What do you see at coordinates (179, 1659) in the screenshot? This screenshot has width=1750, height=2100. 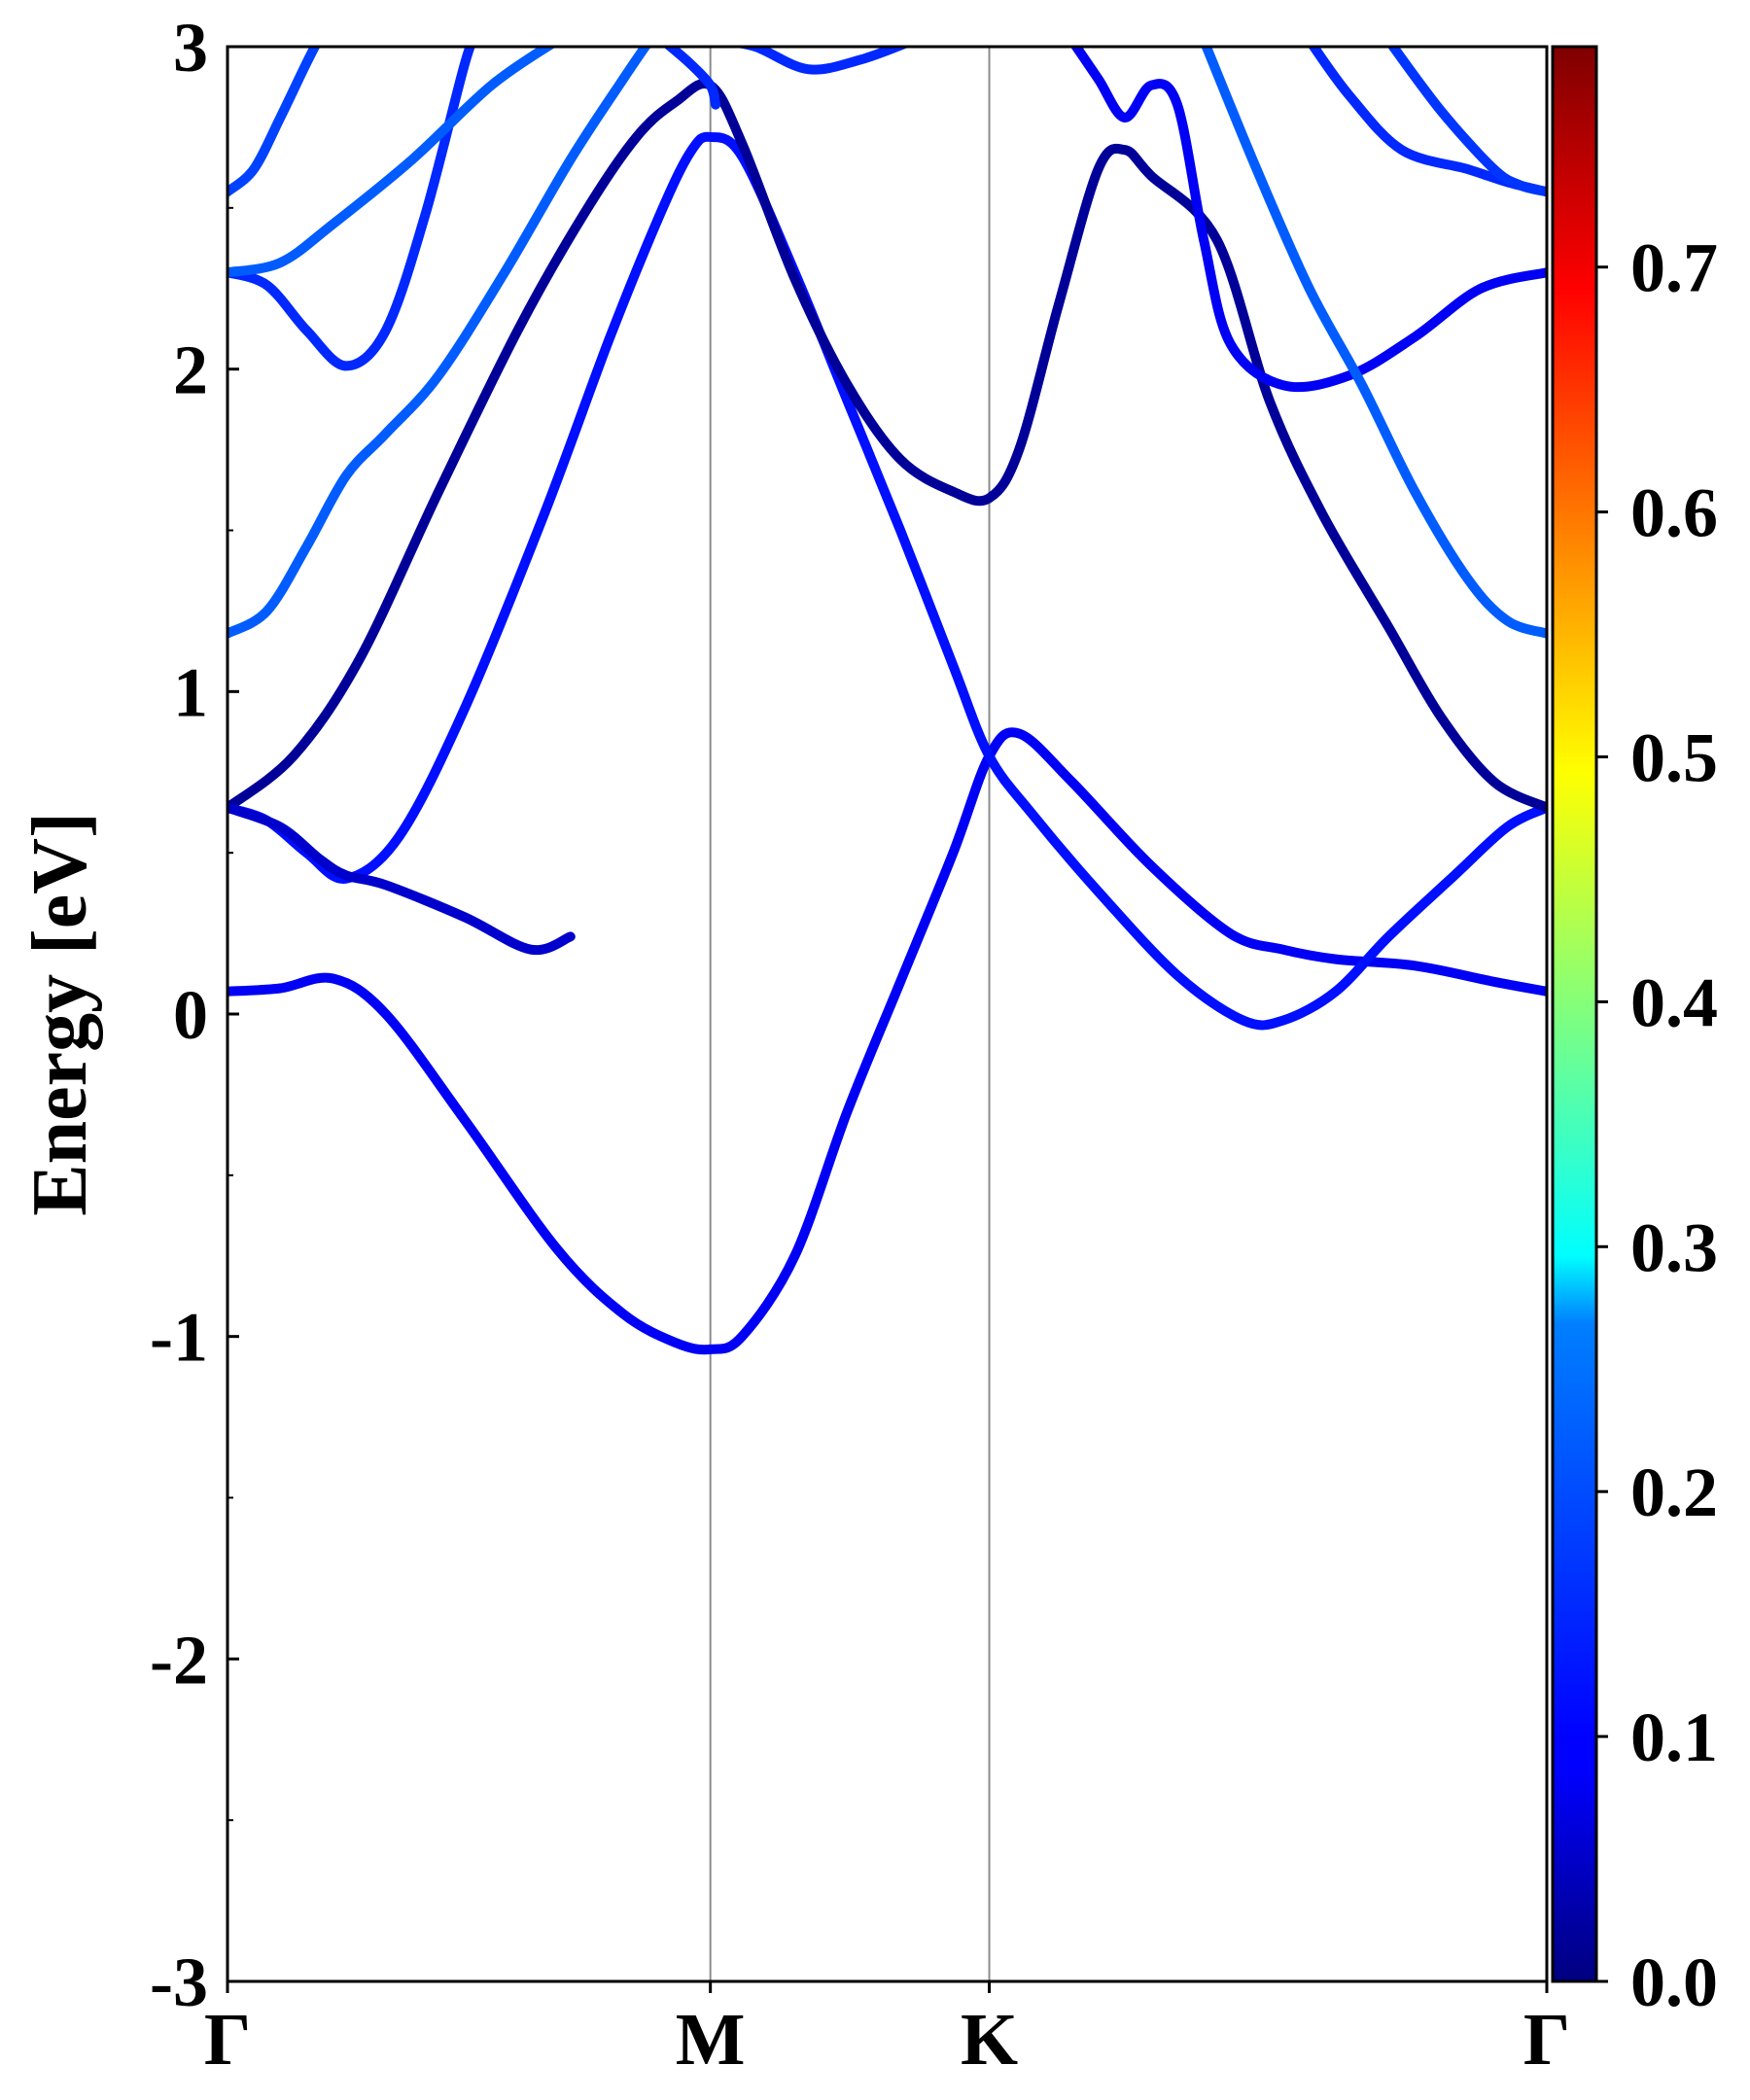 I see `y-tick-label: -2` at bounding box center [179, 1659].